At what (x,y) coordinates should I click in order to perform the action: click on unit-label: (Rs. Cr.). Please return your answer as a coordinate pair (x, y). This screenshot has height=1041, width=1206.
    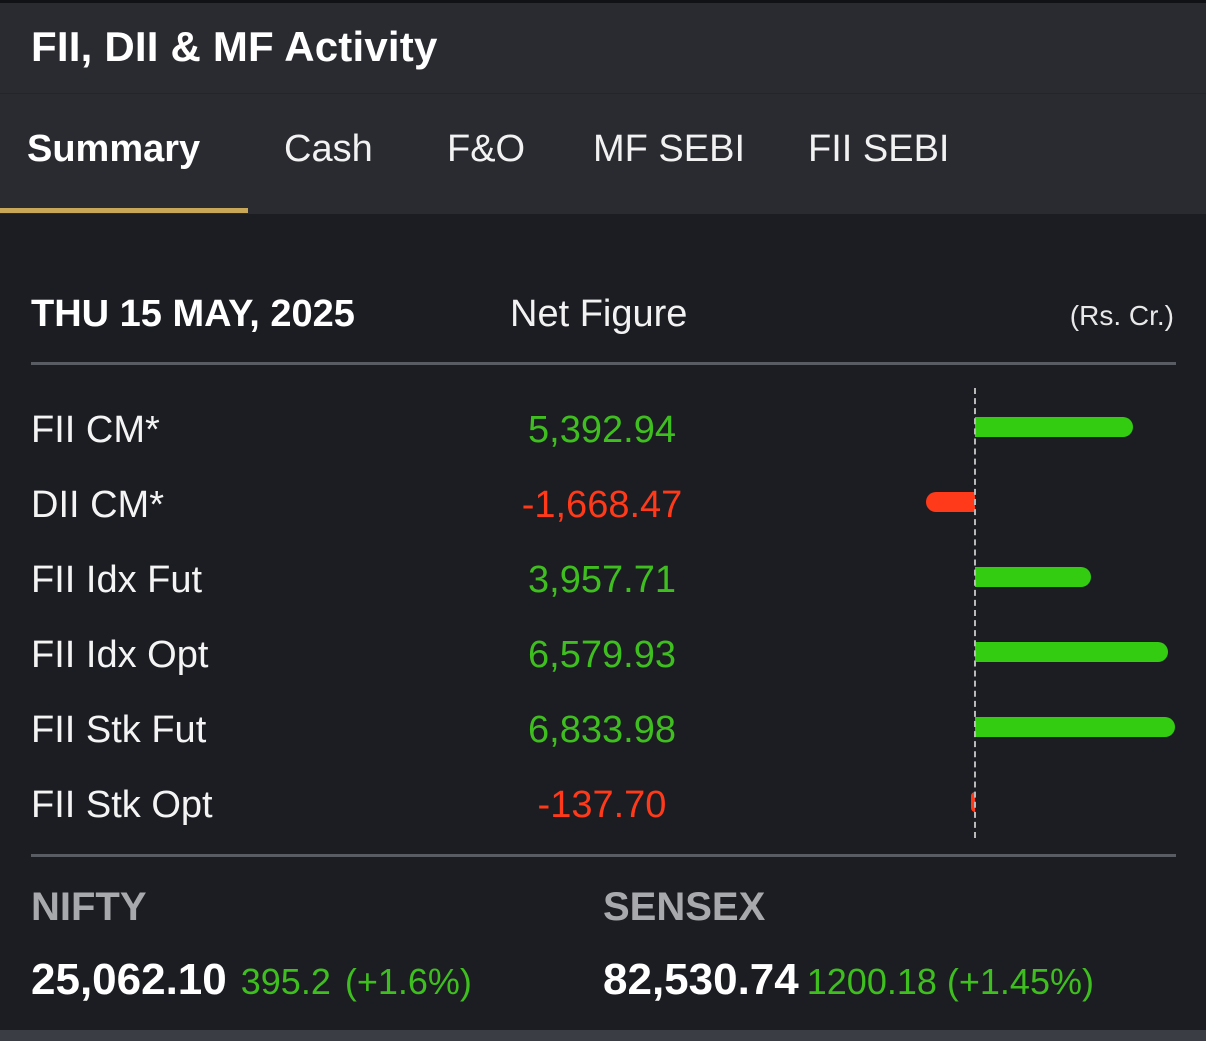
    Looking at the image, I should click on (1121, 315).